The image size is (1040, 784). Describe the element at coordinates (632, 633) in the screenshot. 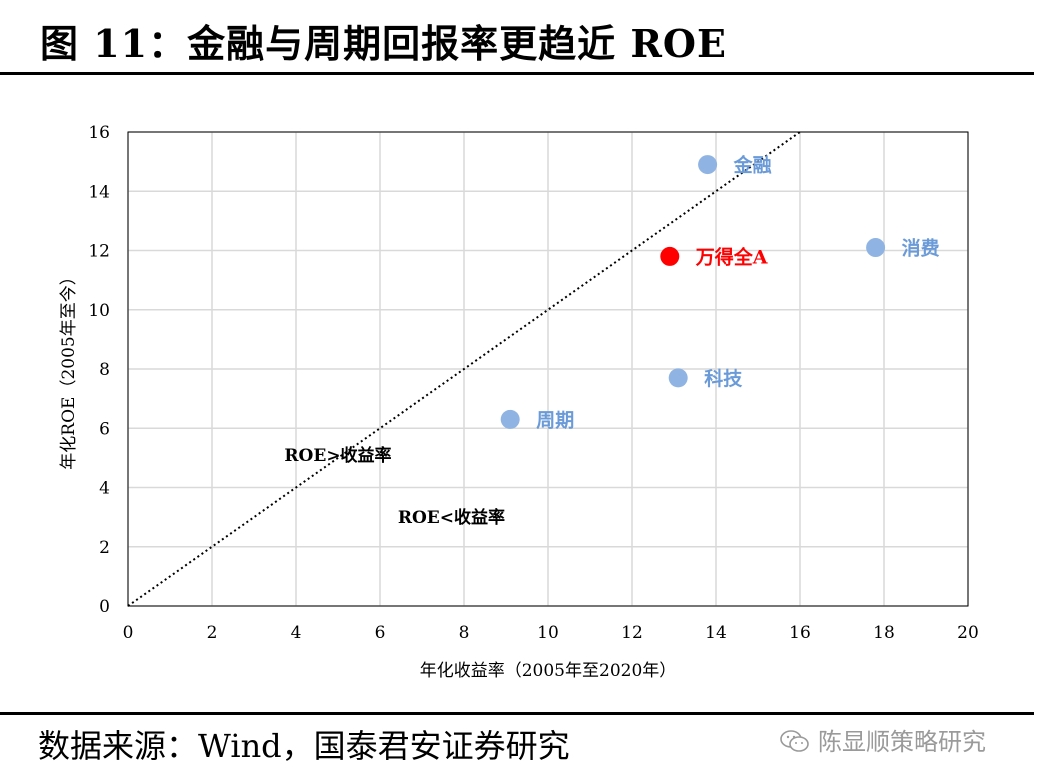

I see `x-tick-label: 12` at that location.